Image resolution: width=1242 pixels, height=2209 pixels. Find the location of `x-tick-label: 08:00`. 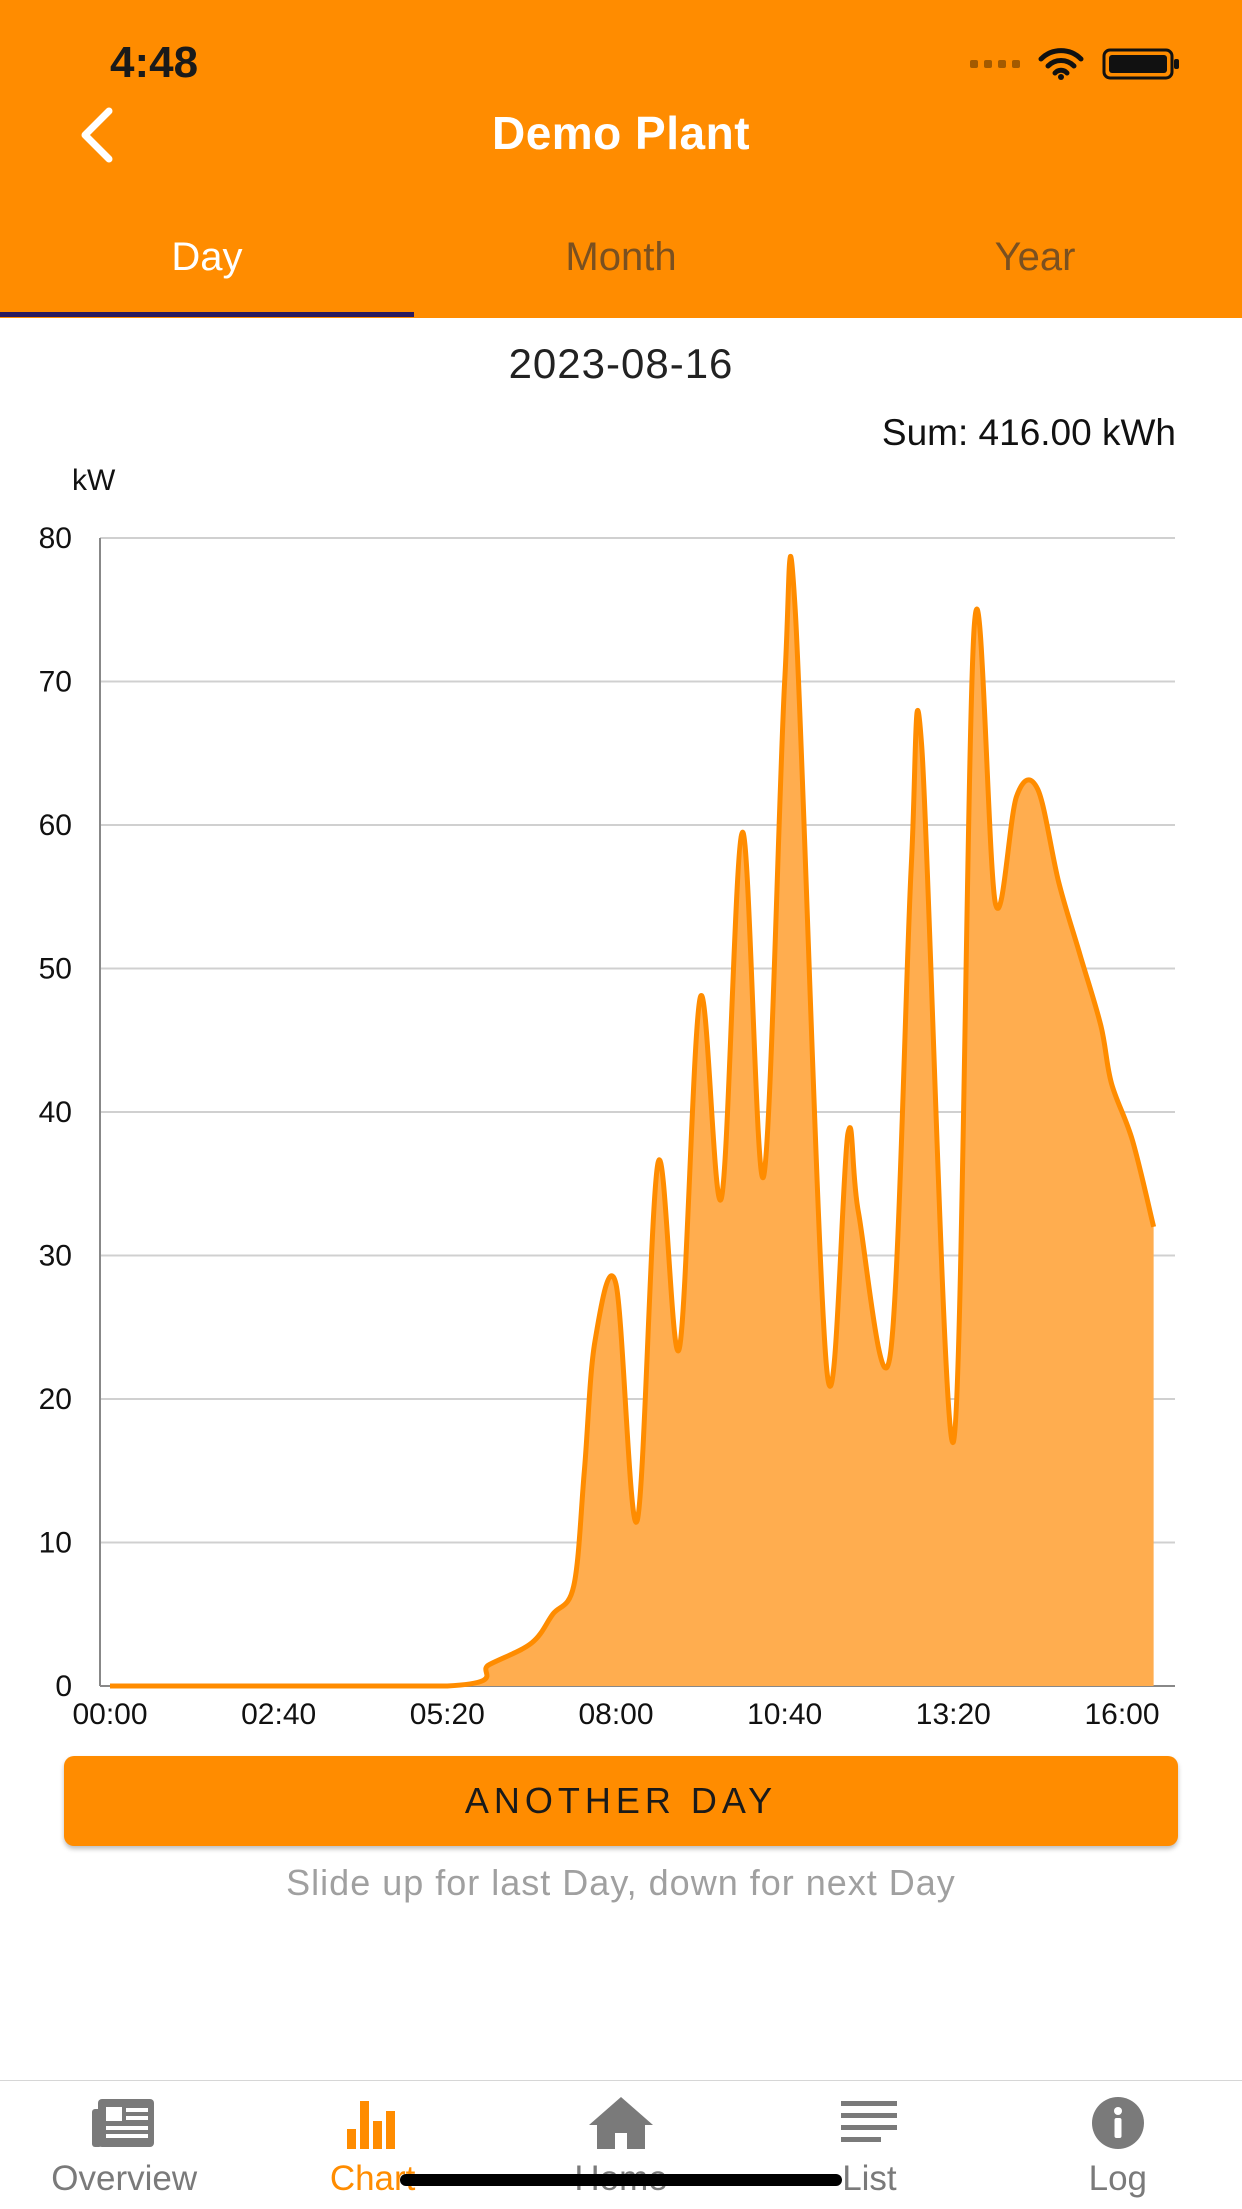

x-tick-label: 08:00 is located at coordinates (615, 1714).